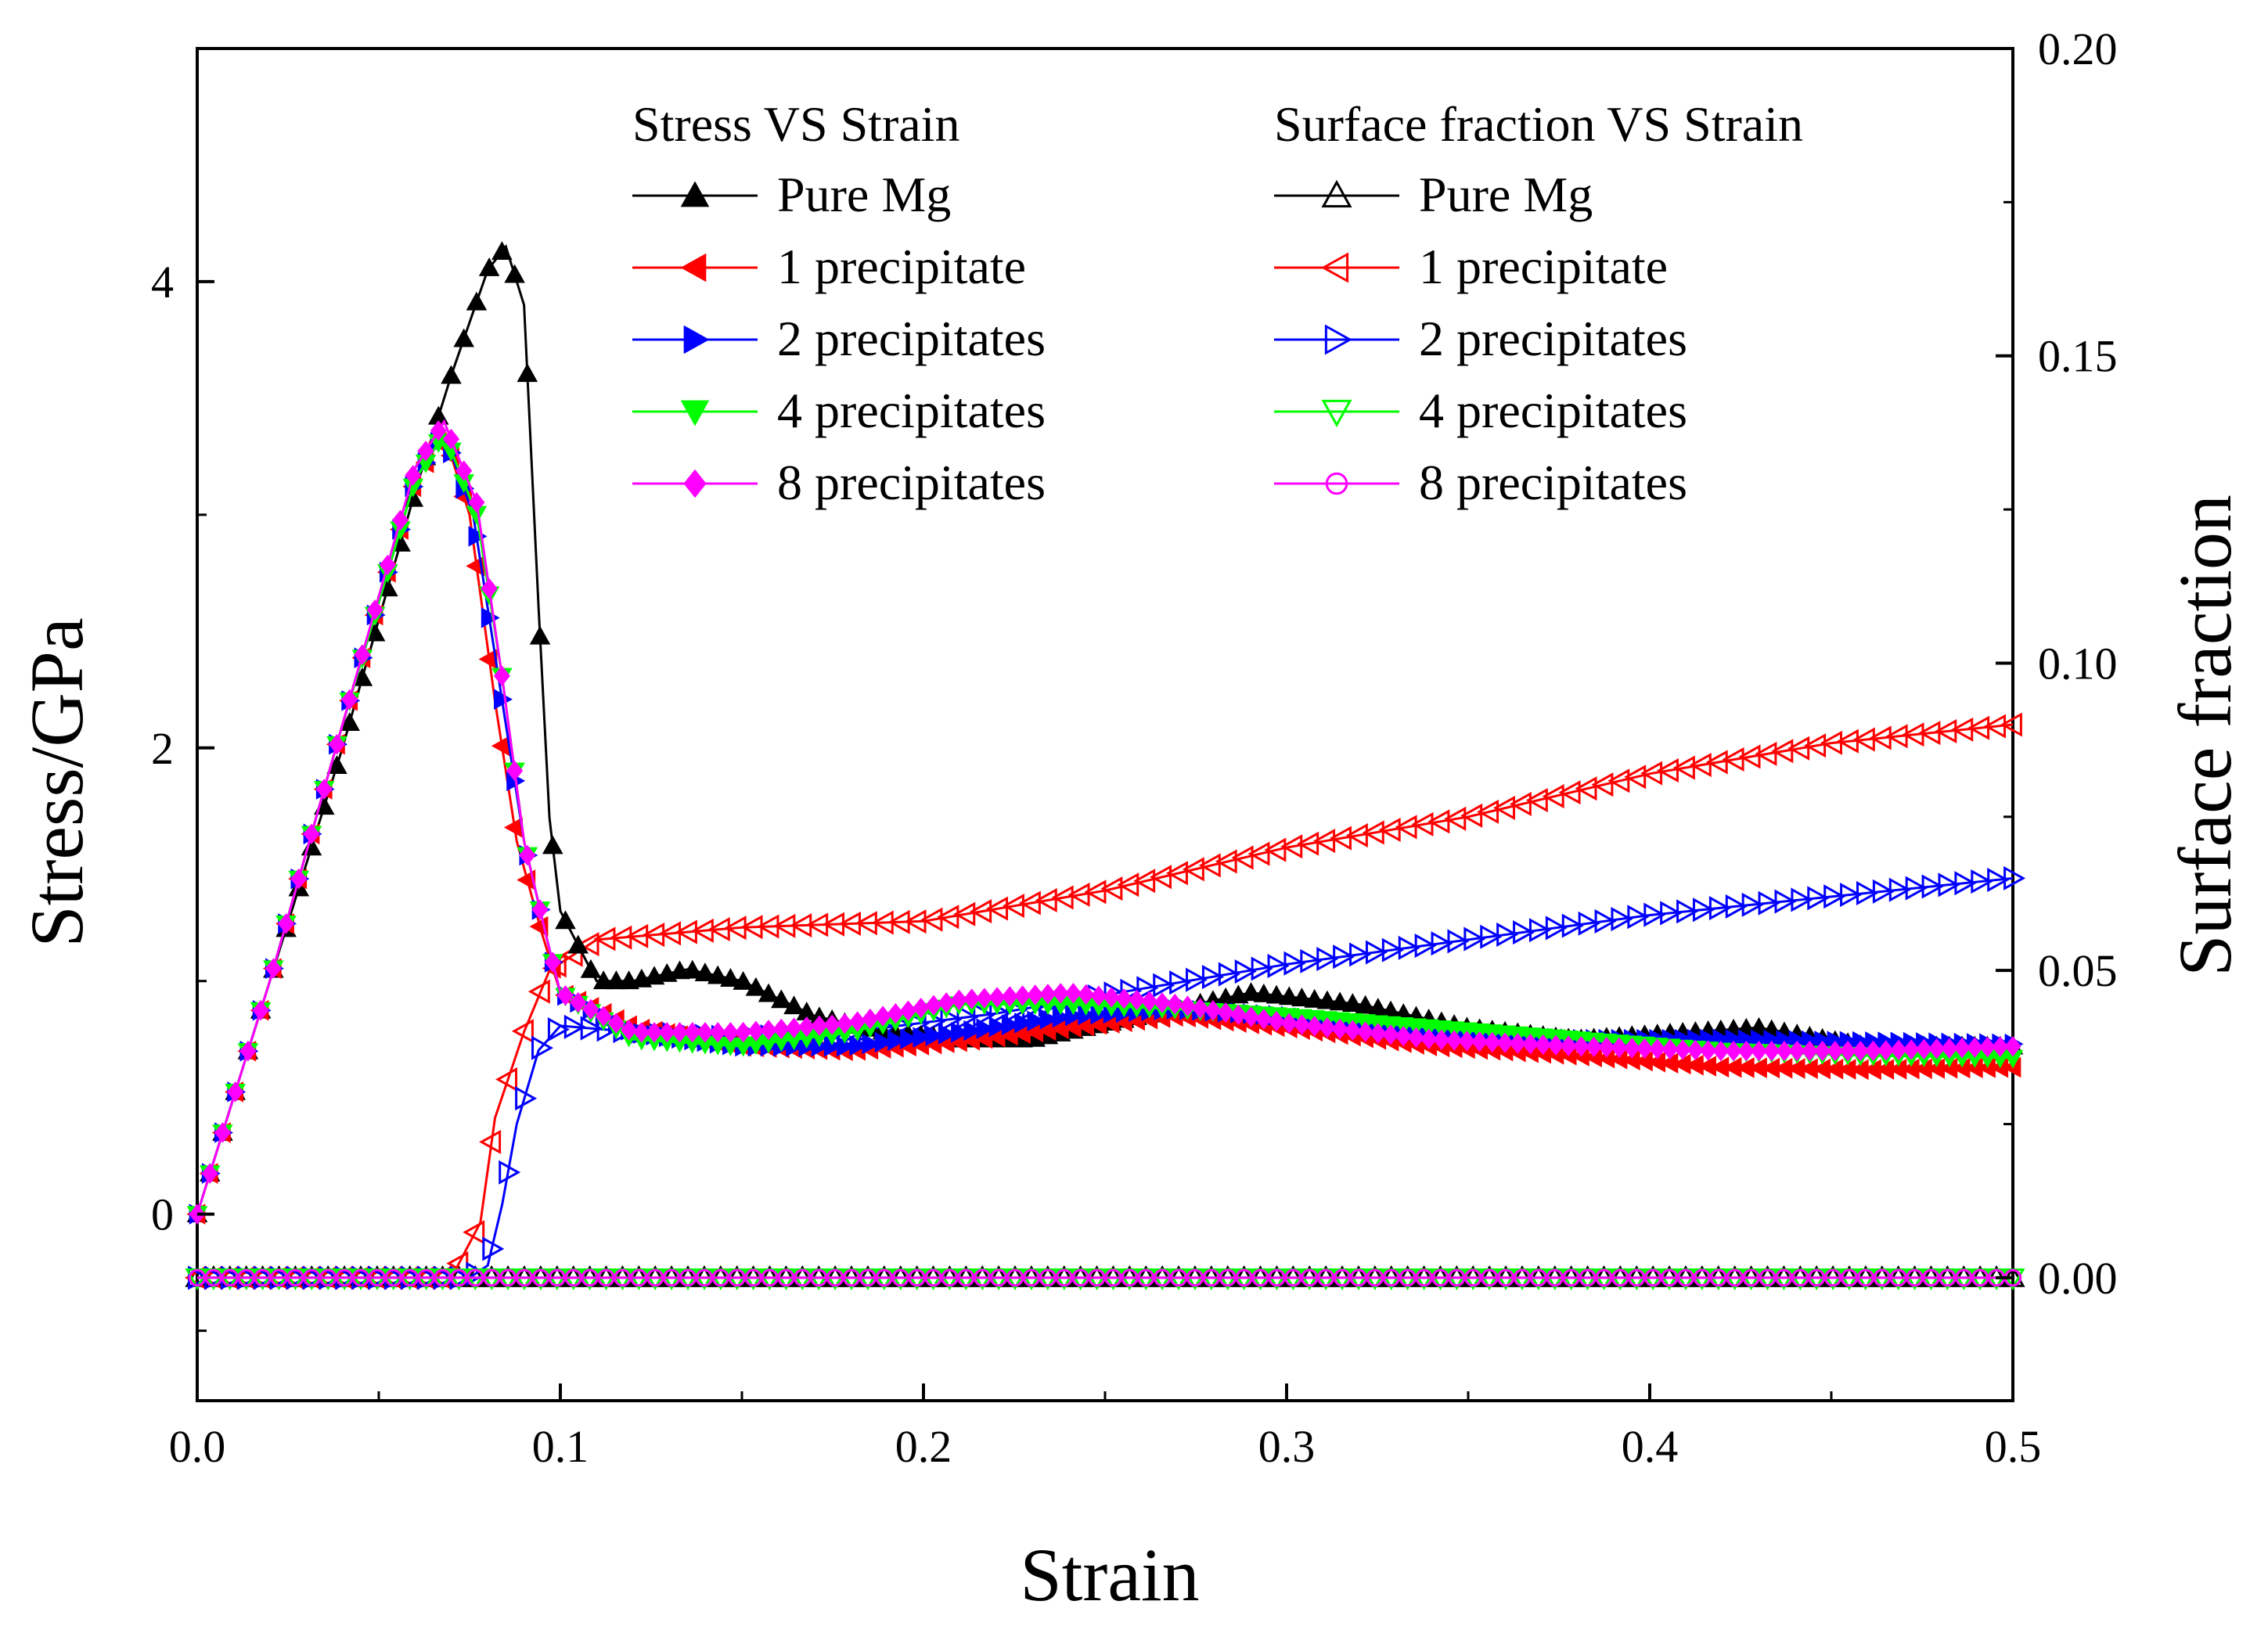 This screenshot has height=1637, width=2268. I want to click on legend-label: 1 precipitate, so click(1543, 266).